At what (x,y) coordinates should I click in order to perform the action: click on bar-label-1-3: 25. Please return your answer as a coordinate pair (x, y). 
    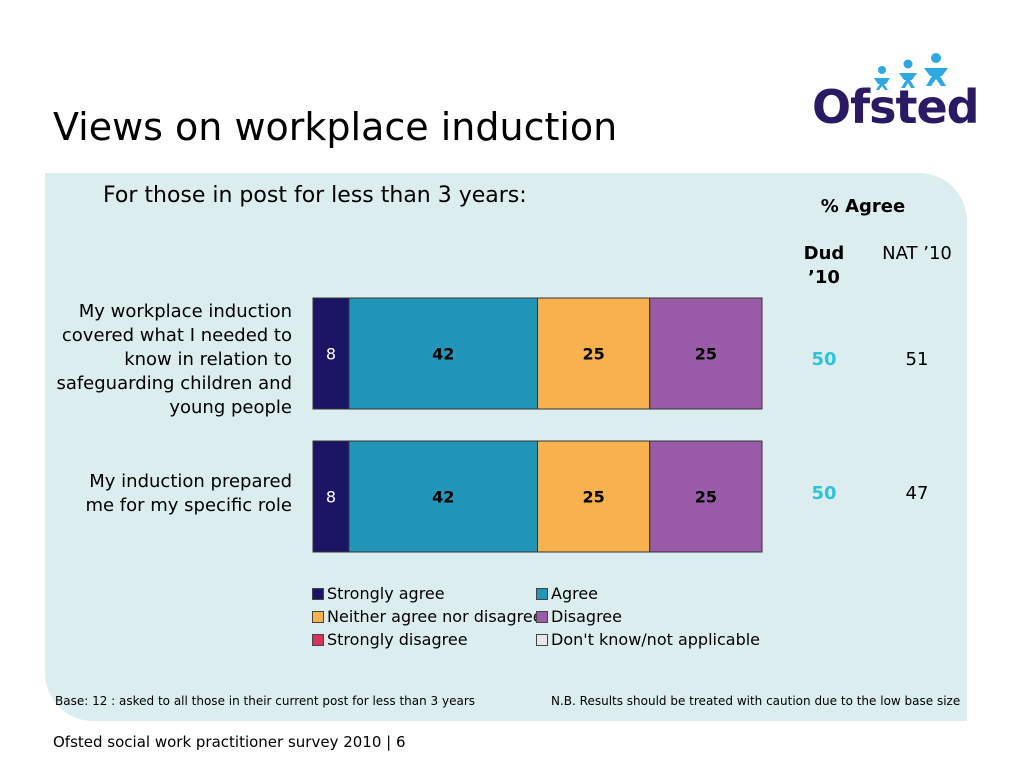
    Looking at the image, I should click on (593, 354).